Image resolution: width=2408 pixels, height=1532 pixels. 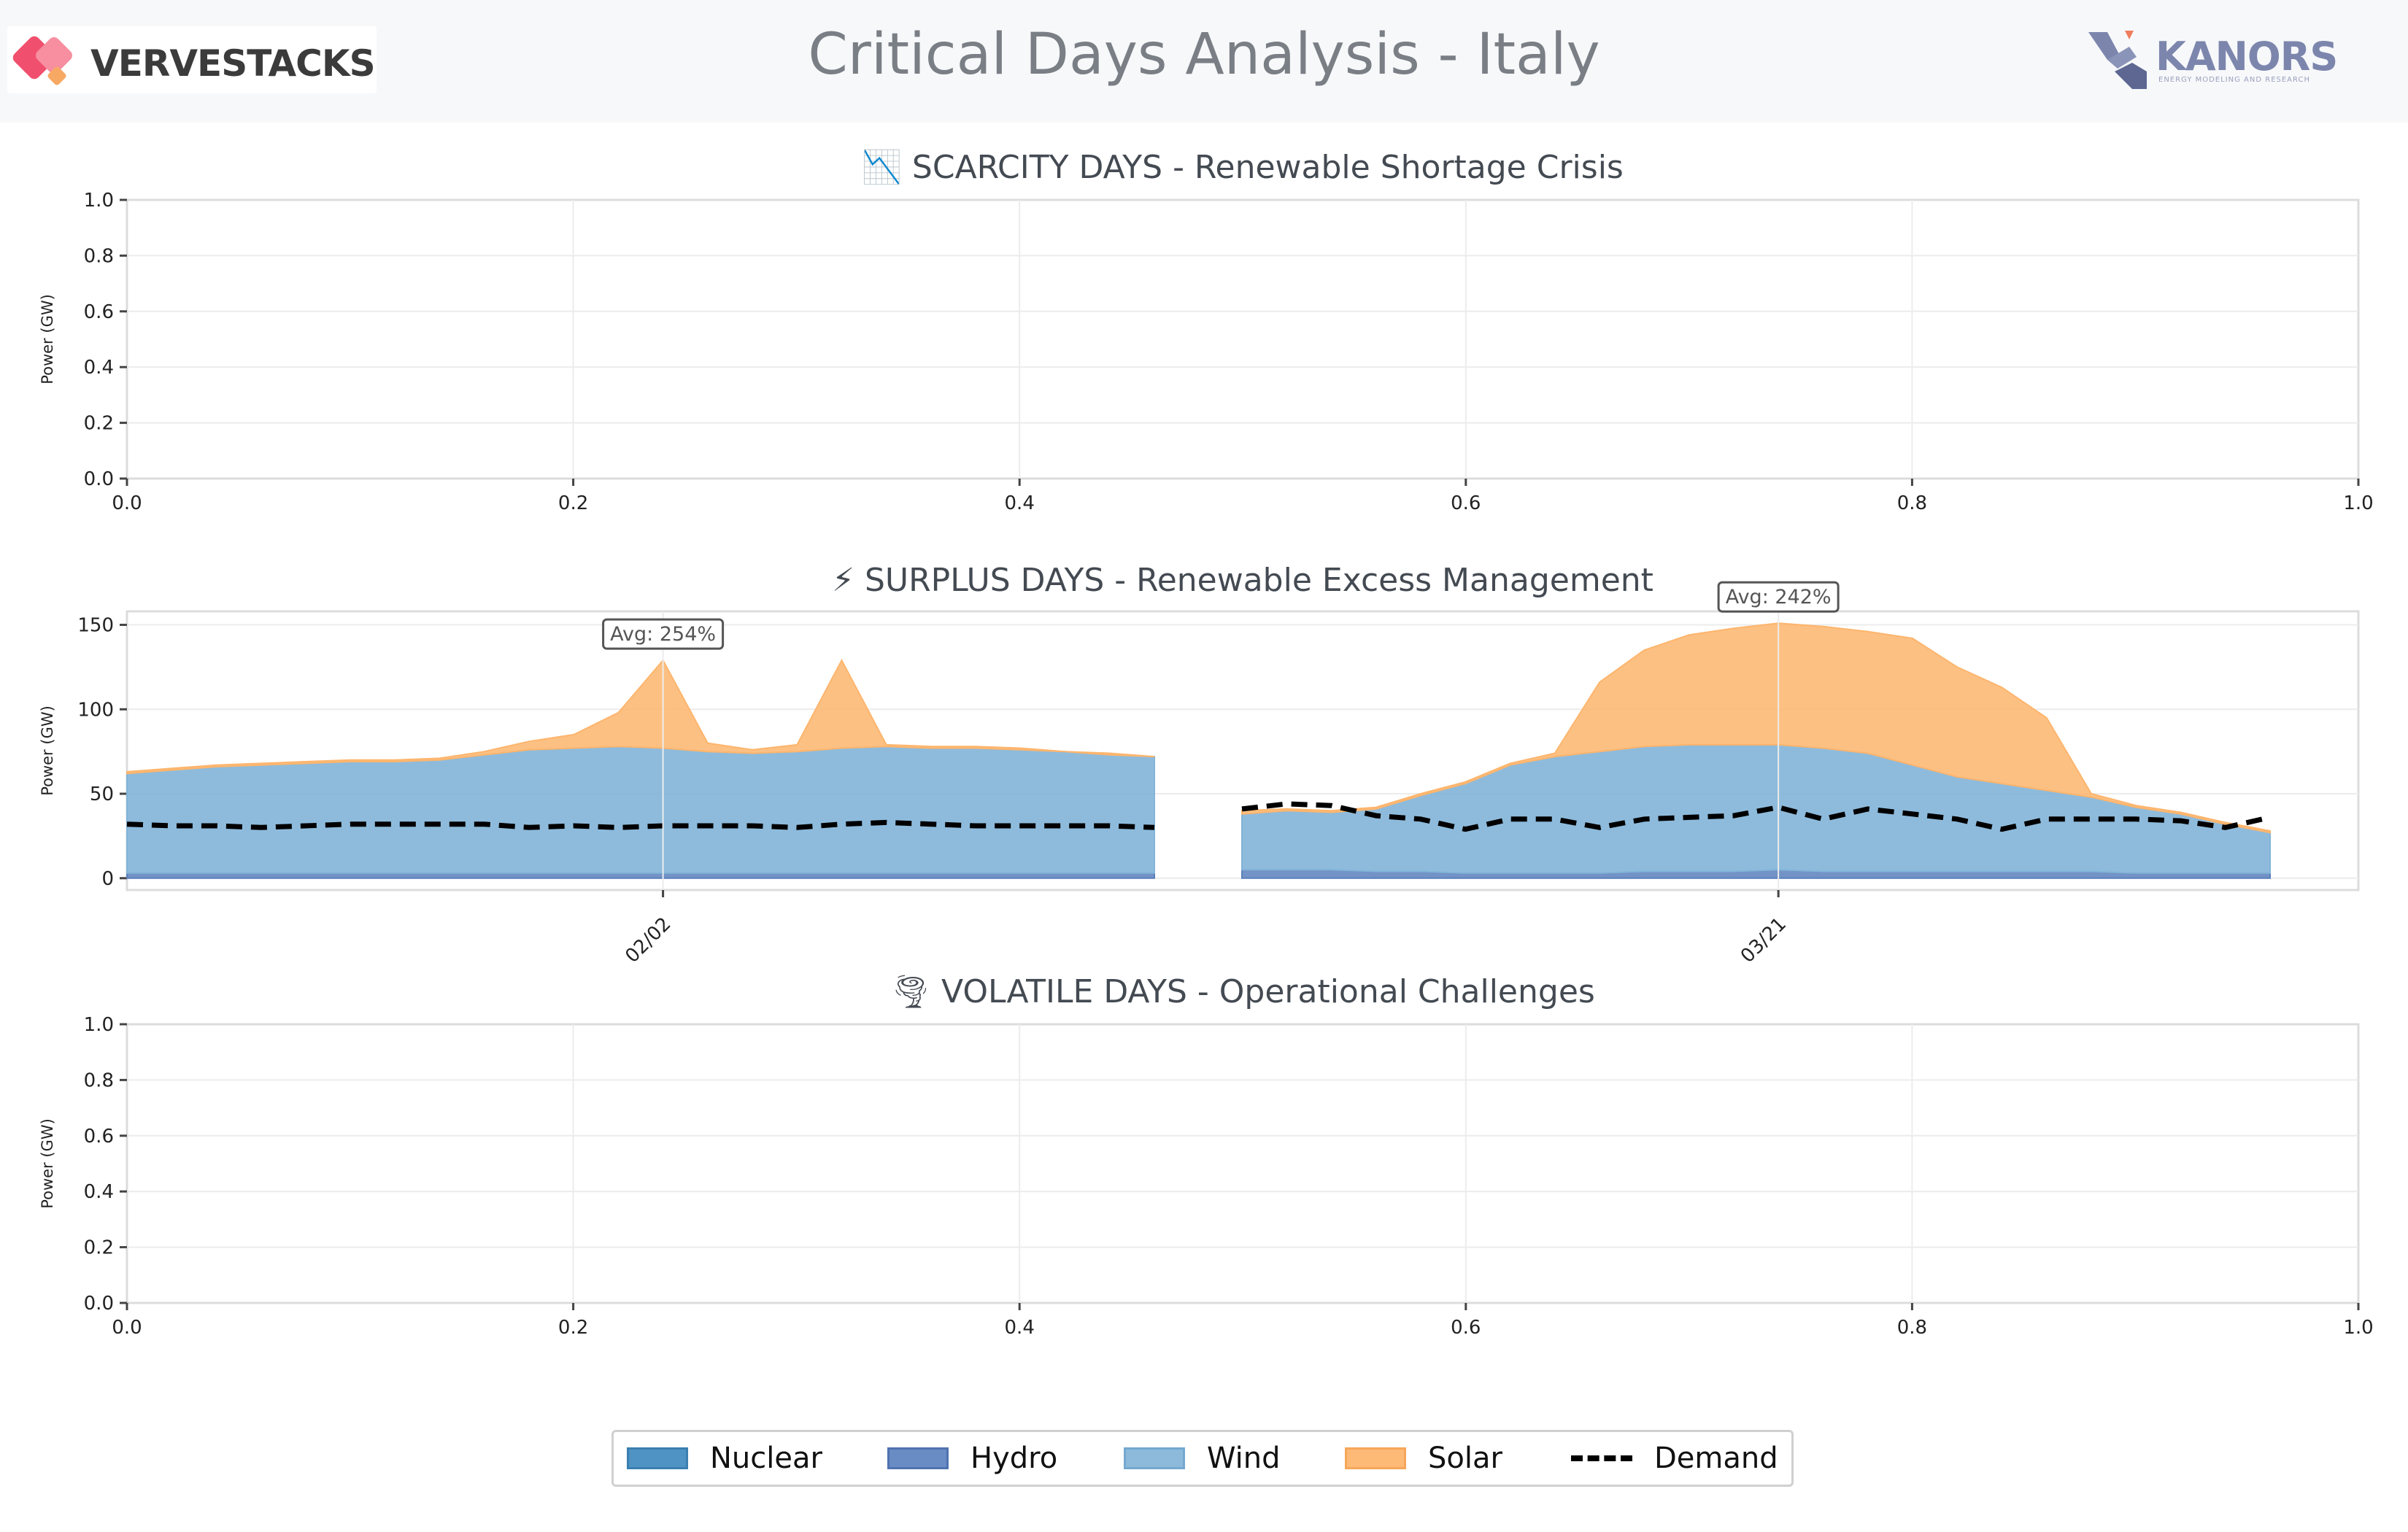 What do you see at coordinates (233, 64) in the screenshot?
I see `vervestacks-logo-text: VERVESTACKS` at bounding box center [233, 64].